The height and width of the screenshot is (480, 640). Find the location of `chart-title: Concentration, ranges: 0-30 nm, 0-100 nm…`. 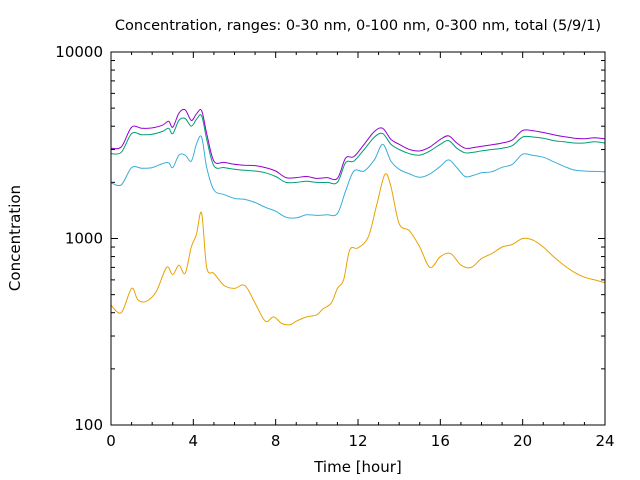

chart-title: Concentration, ranges: 0-30 nm, 0-100 nm… is located at coordinates (358, 26).